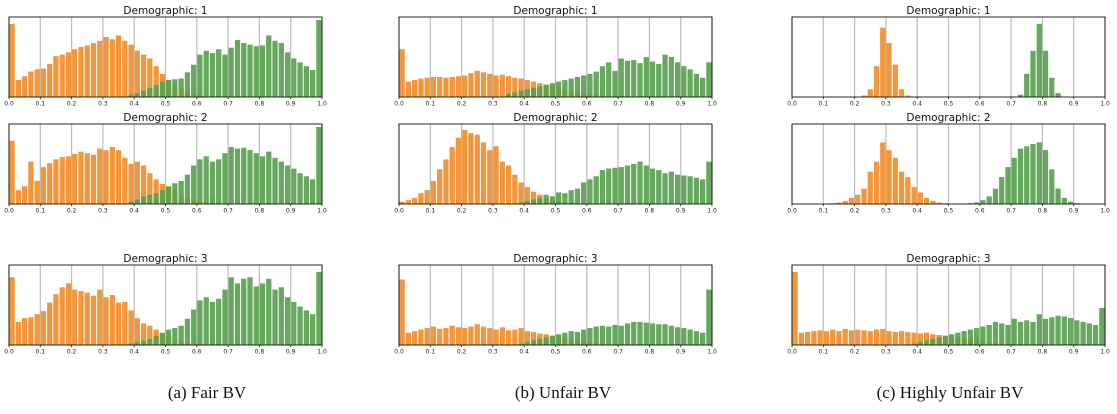 This screenshot has width=1117, height=414. I want to click on caption-a: (a) Fair BV, so click(207, 392).